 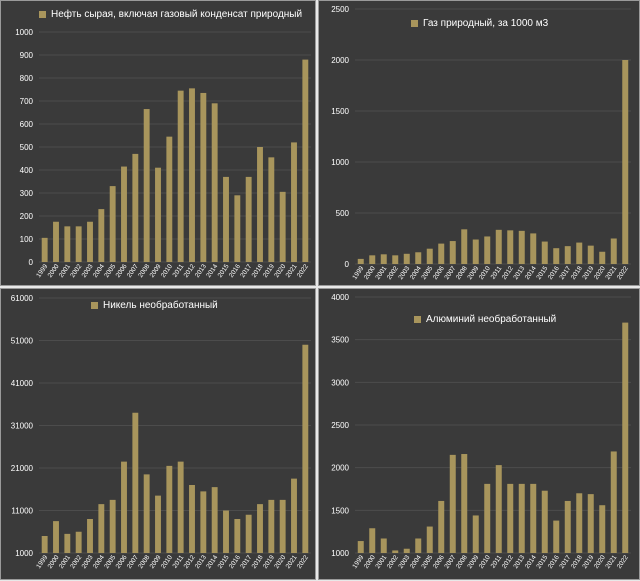 What do you see at coordinates (27, 193) in the screenshot?
I see `y-tick-label: 300` at bounding box center [27, 193].